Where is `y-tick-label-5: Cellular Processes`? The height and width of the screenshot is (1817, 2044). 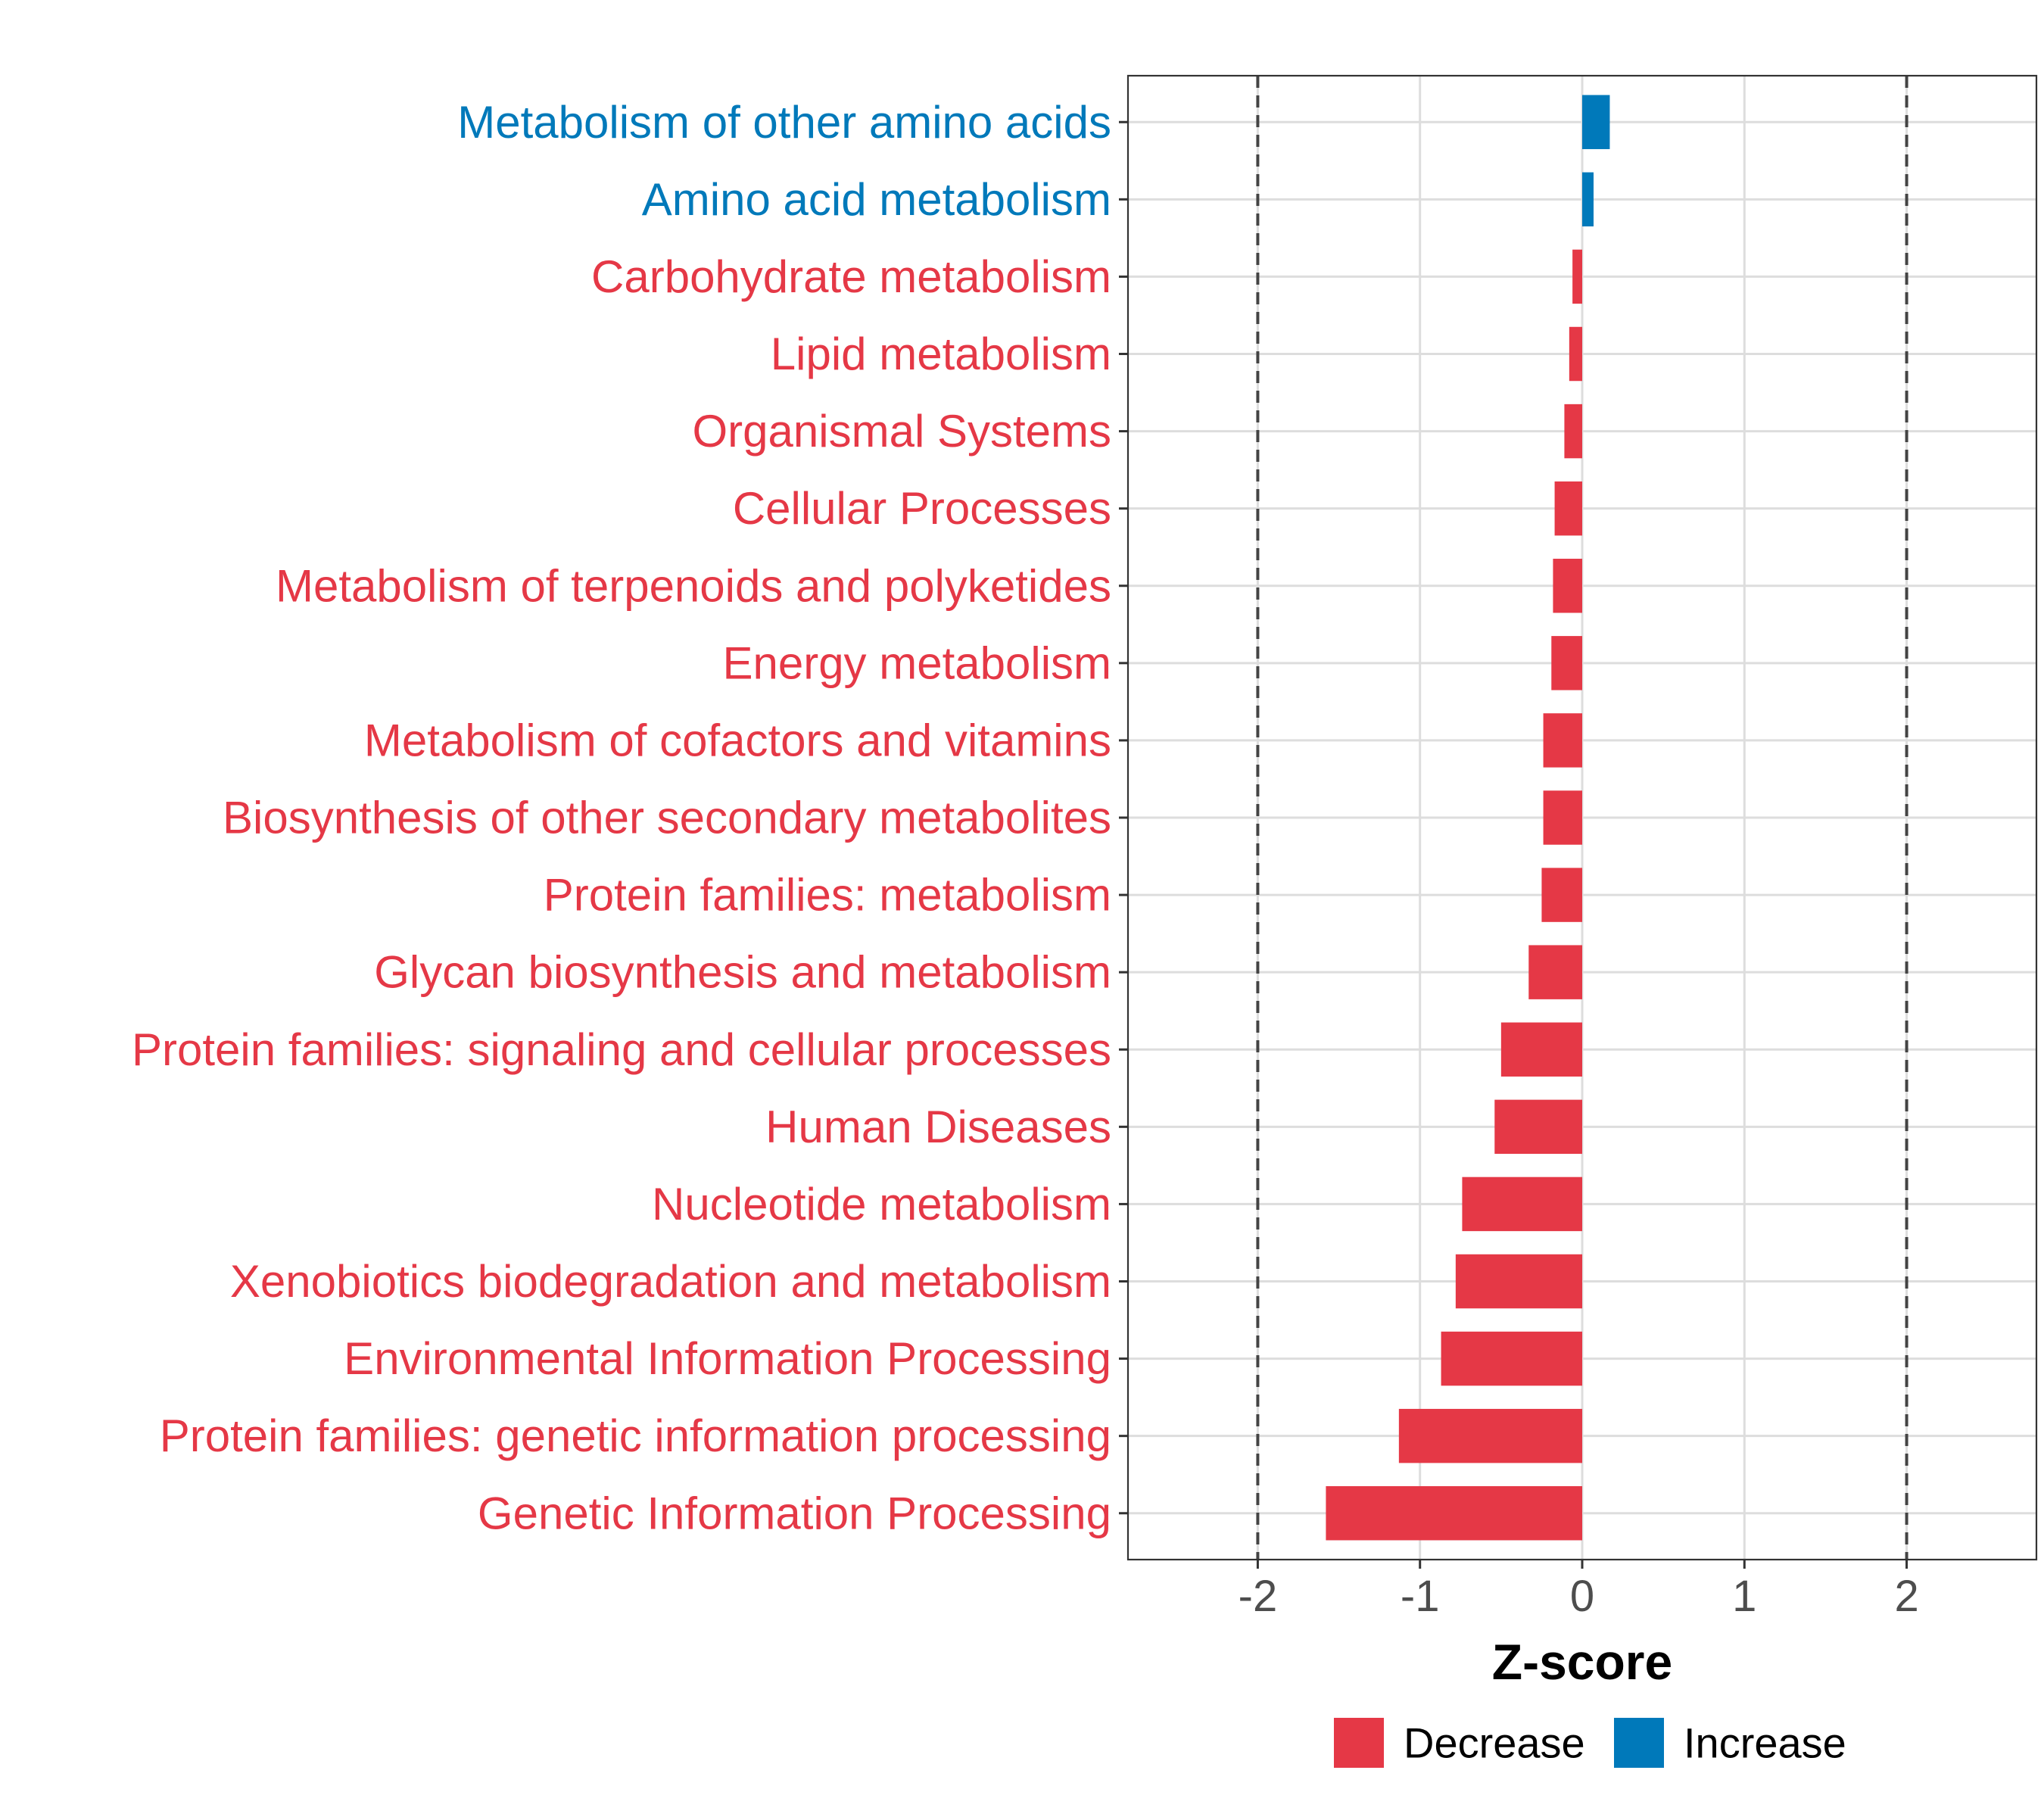 y-tick-label-5: Cellular Processes is located at coordinates (922, 508).